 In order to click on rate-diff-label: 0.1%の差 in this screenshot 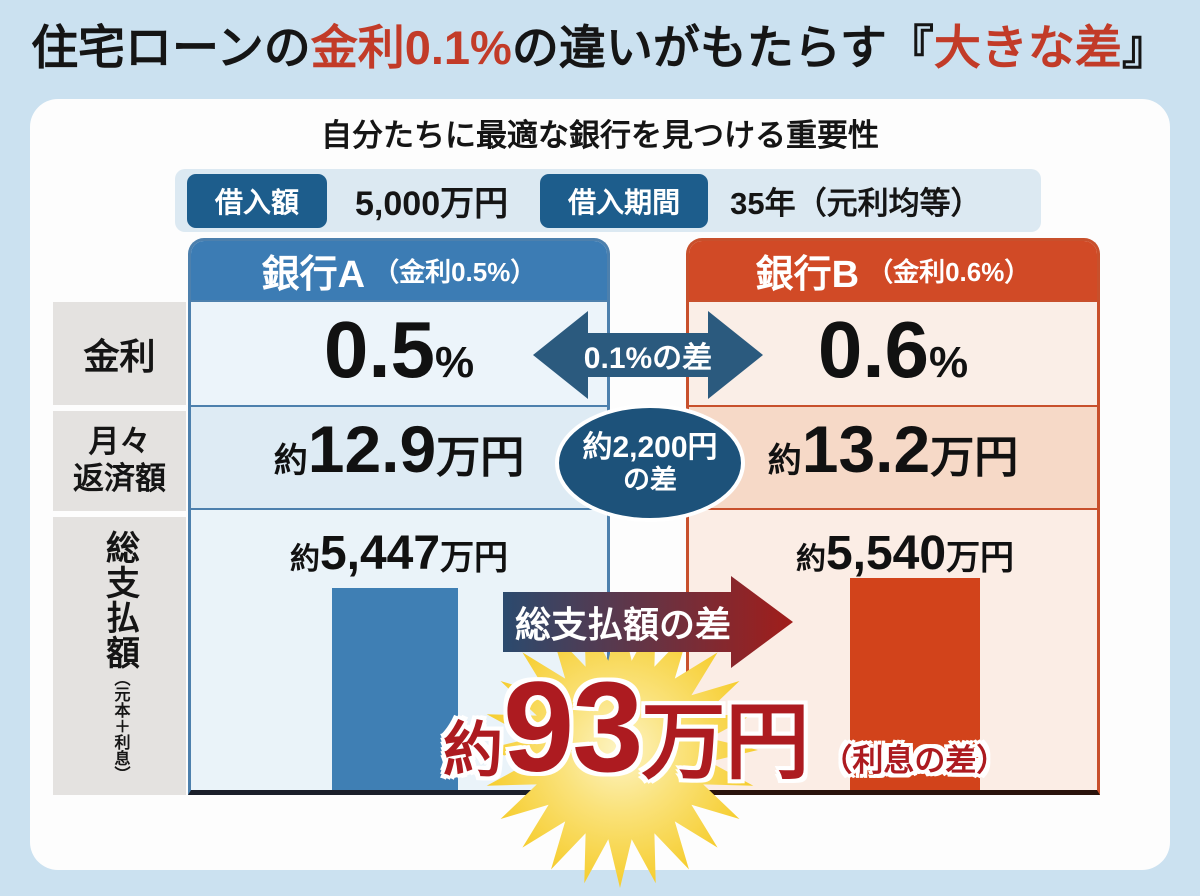, I will do `click(648, 358)`.